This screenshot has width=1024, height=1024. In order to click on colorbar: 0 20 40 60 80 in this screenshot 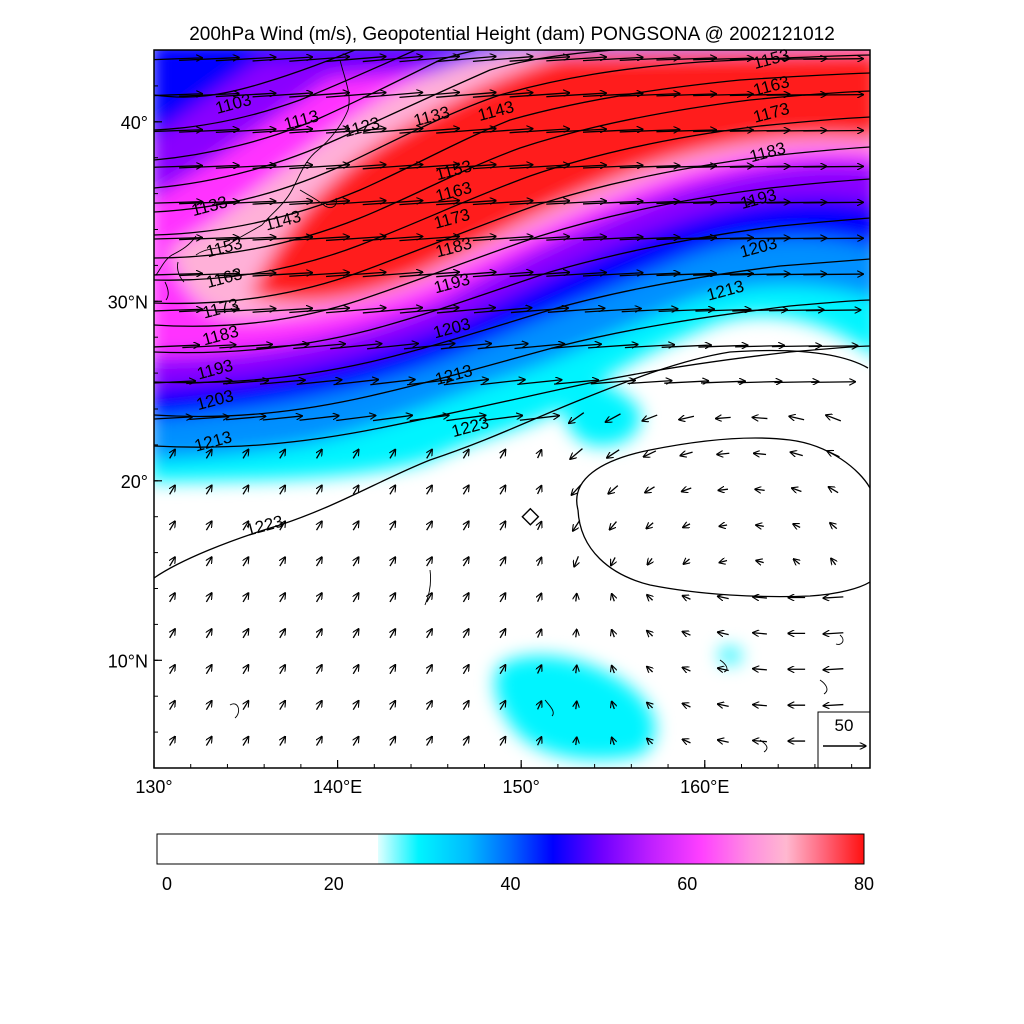, I will do `click(515, 863)`.